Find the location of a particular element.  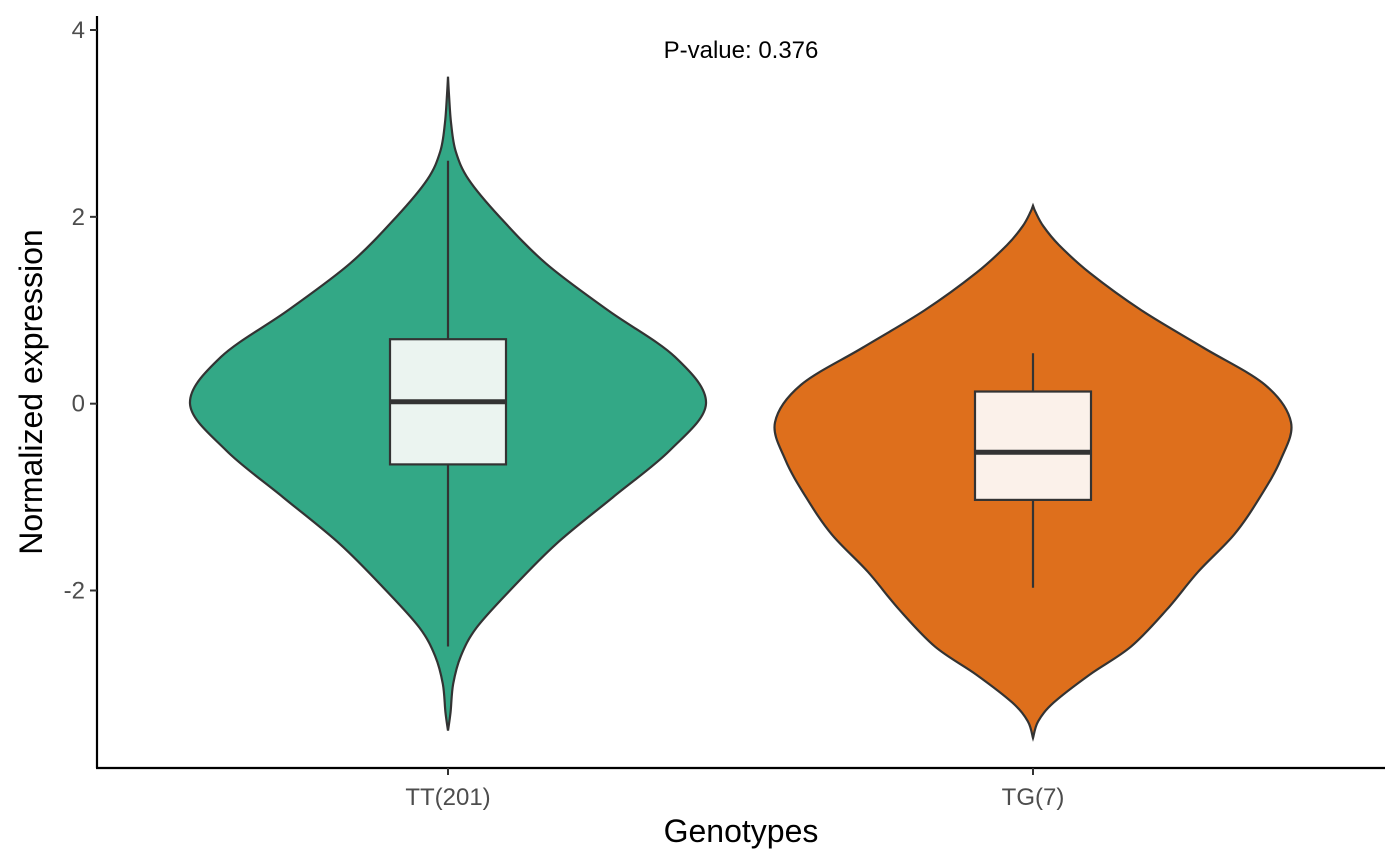

x-axis-title: Genotypes is located at coordinates (741, 831).